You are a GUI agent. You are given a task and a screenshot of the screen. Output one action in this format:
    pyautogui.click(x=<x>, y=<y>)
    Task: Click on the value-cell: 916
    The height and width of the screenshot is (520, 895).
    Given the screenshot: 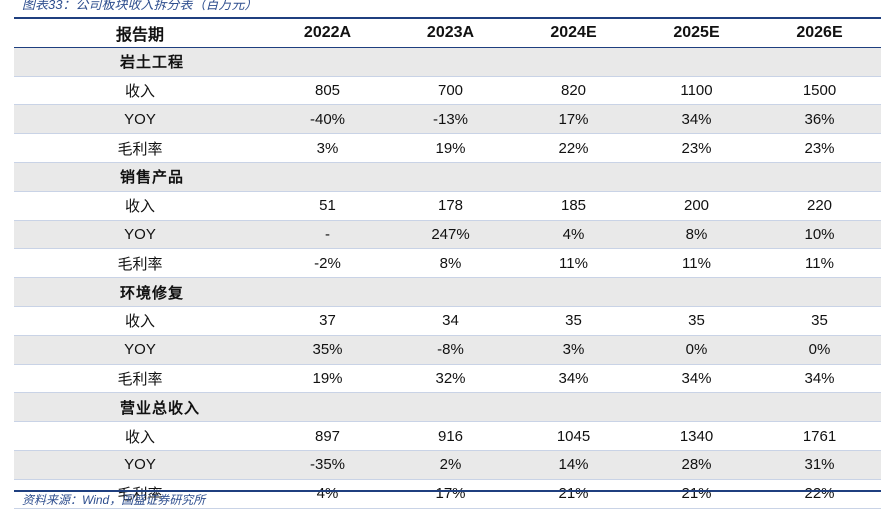 What is the action you would take?
    pyautogui.click(x=450, y=436)
    